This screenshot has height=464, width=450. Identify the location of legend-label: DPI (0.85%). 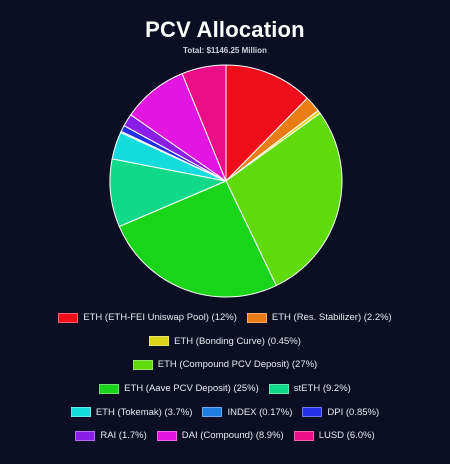
(353, 412).